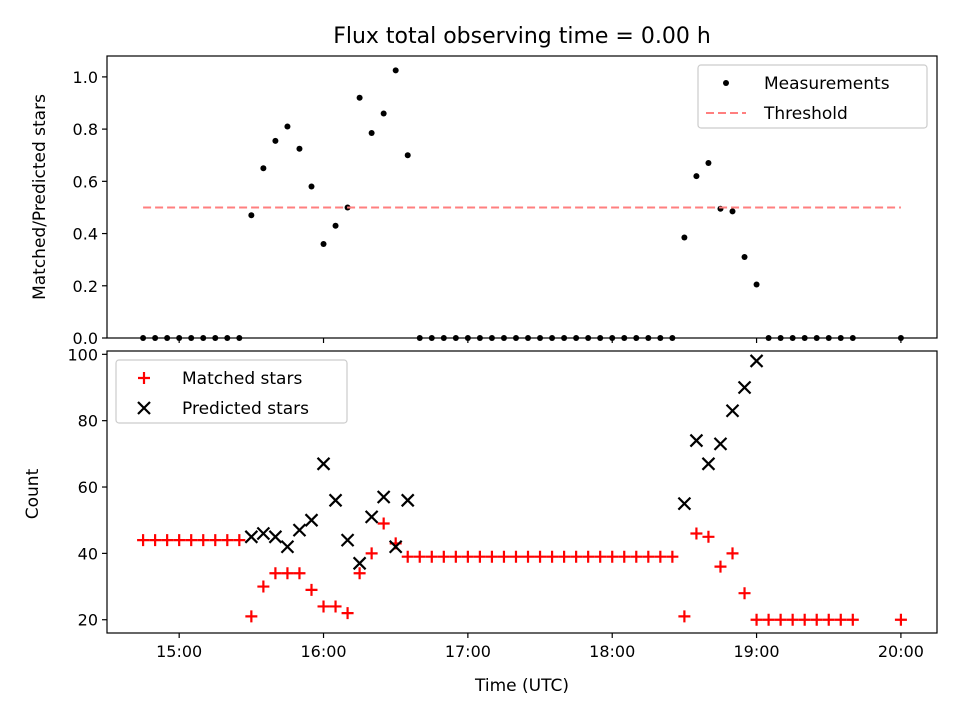 The width and height of the screenshot is (960, 720). I want to click on top-ytick-label: 0.8, so click(85, 129).